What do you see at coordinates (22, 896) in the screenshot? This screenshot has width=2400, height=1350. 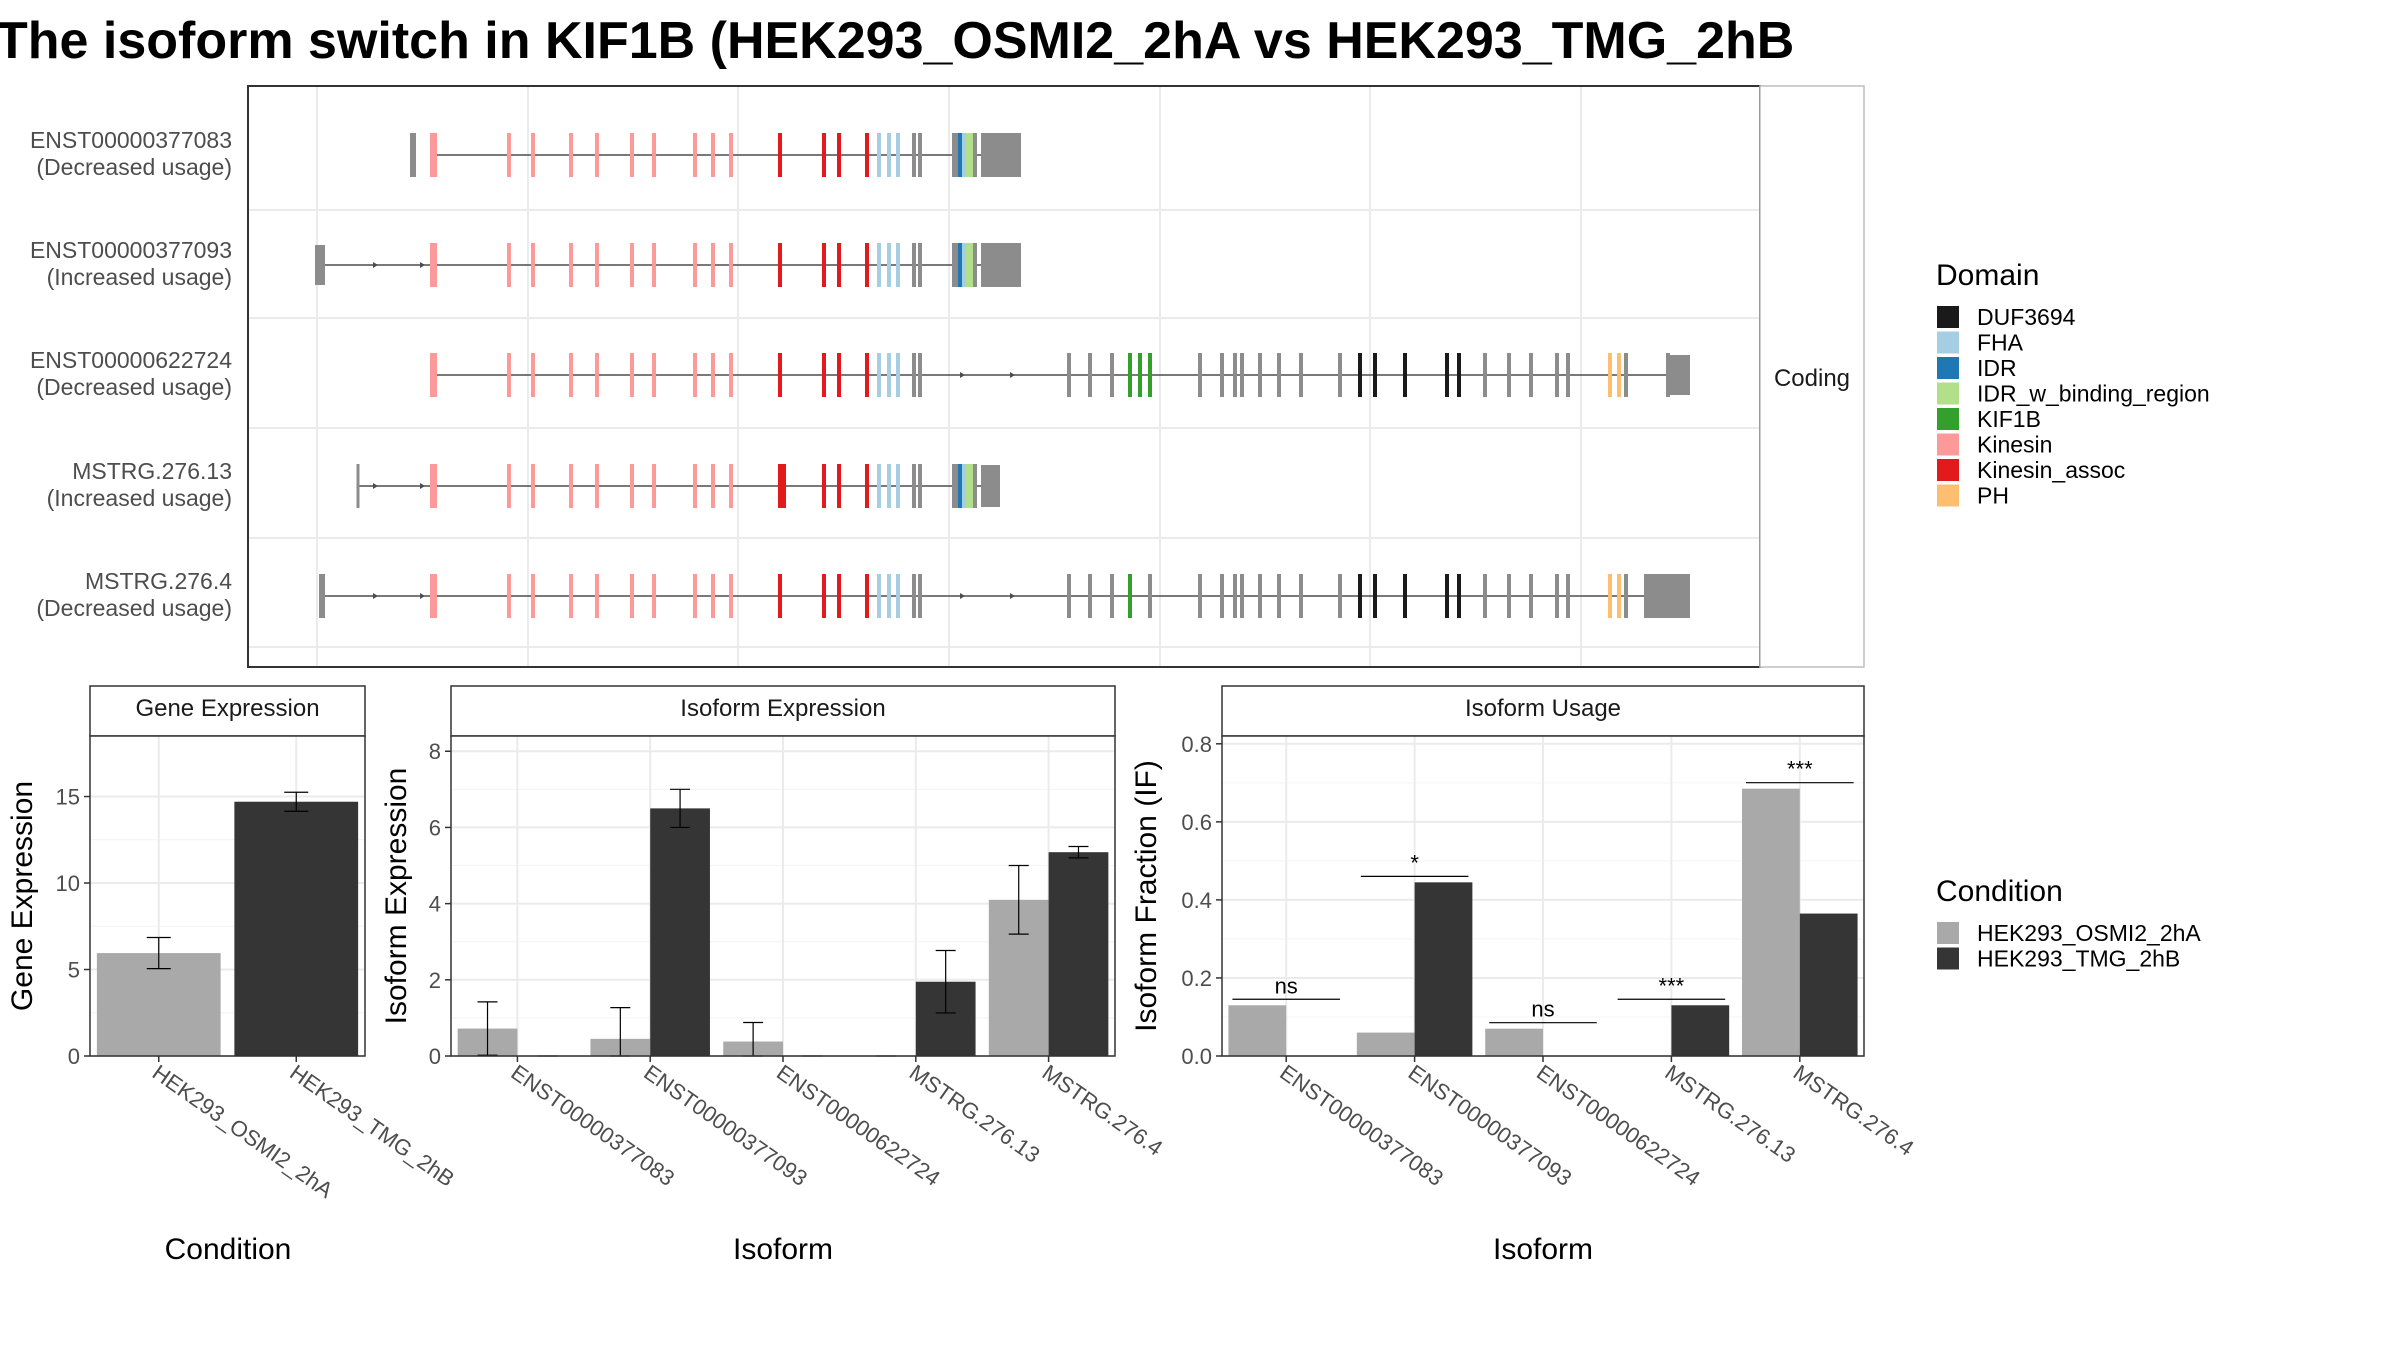 I see `y-axis-title: Gene Expression` at bounding box center [22, 896].